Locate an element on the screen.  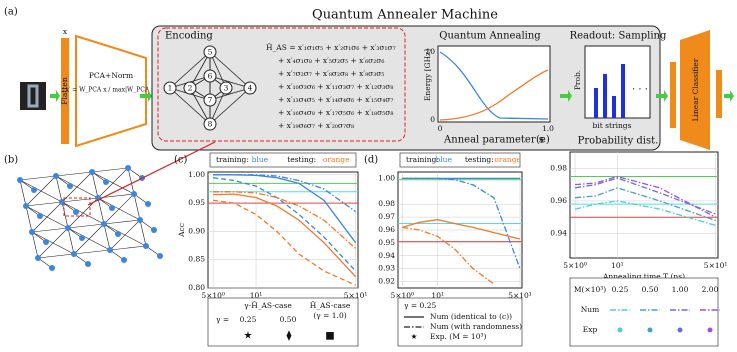
legend-head: M(×10³) is located at coordinates (590, 289).